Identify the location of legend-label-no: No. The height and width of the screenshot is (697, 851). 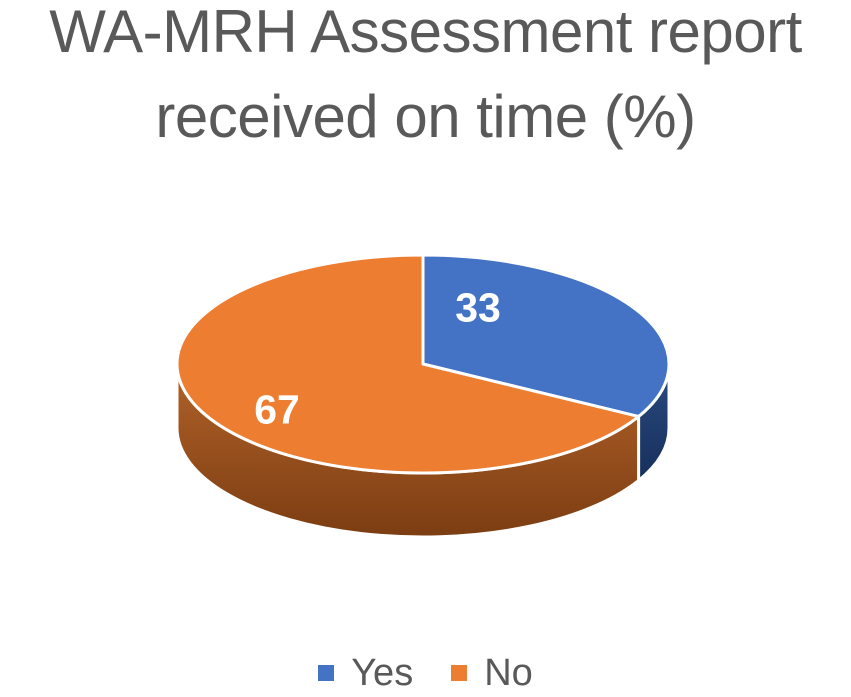
(508, 673).